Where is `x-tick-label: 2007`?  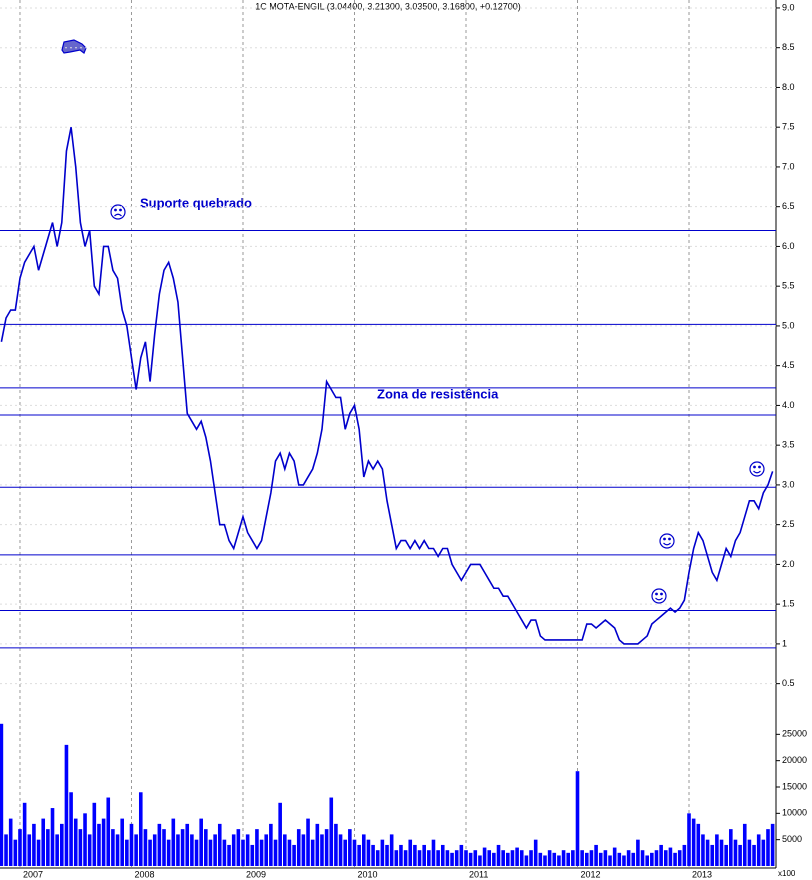
x-tick-label: 2007 is located at coordinates (33, 874).